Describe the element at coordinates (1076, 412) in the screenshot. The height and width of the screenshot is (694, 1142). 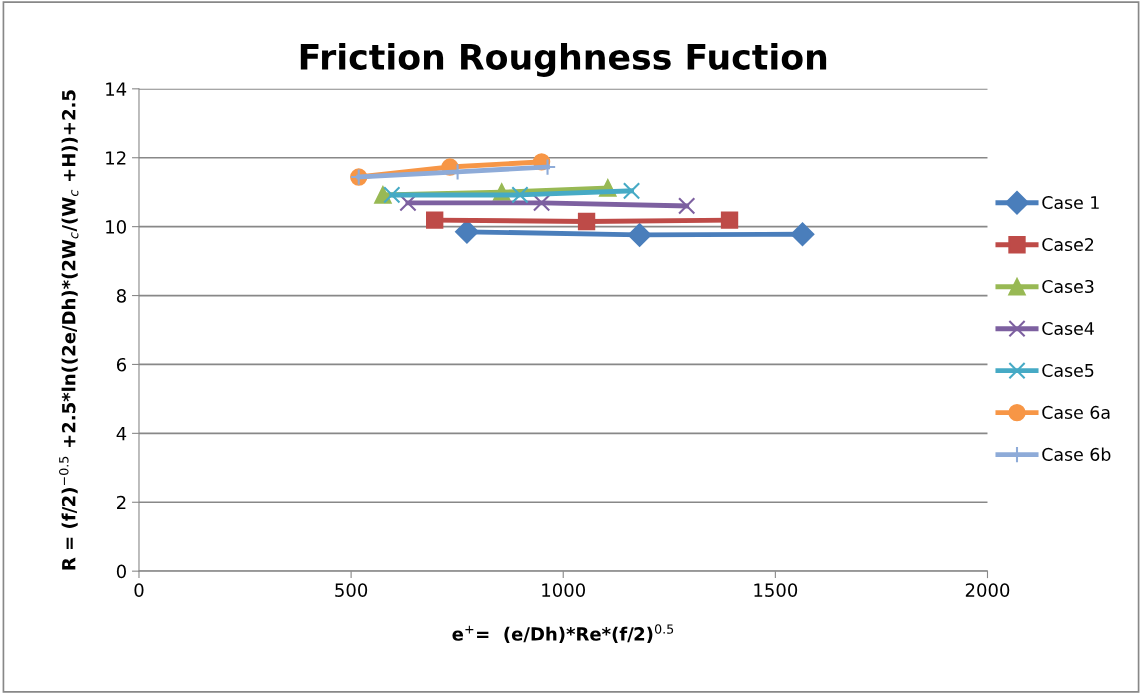
I see `legend-label: Case 6a` at that location.